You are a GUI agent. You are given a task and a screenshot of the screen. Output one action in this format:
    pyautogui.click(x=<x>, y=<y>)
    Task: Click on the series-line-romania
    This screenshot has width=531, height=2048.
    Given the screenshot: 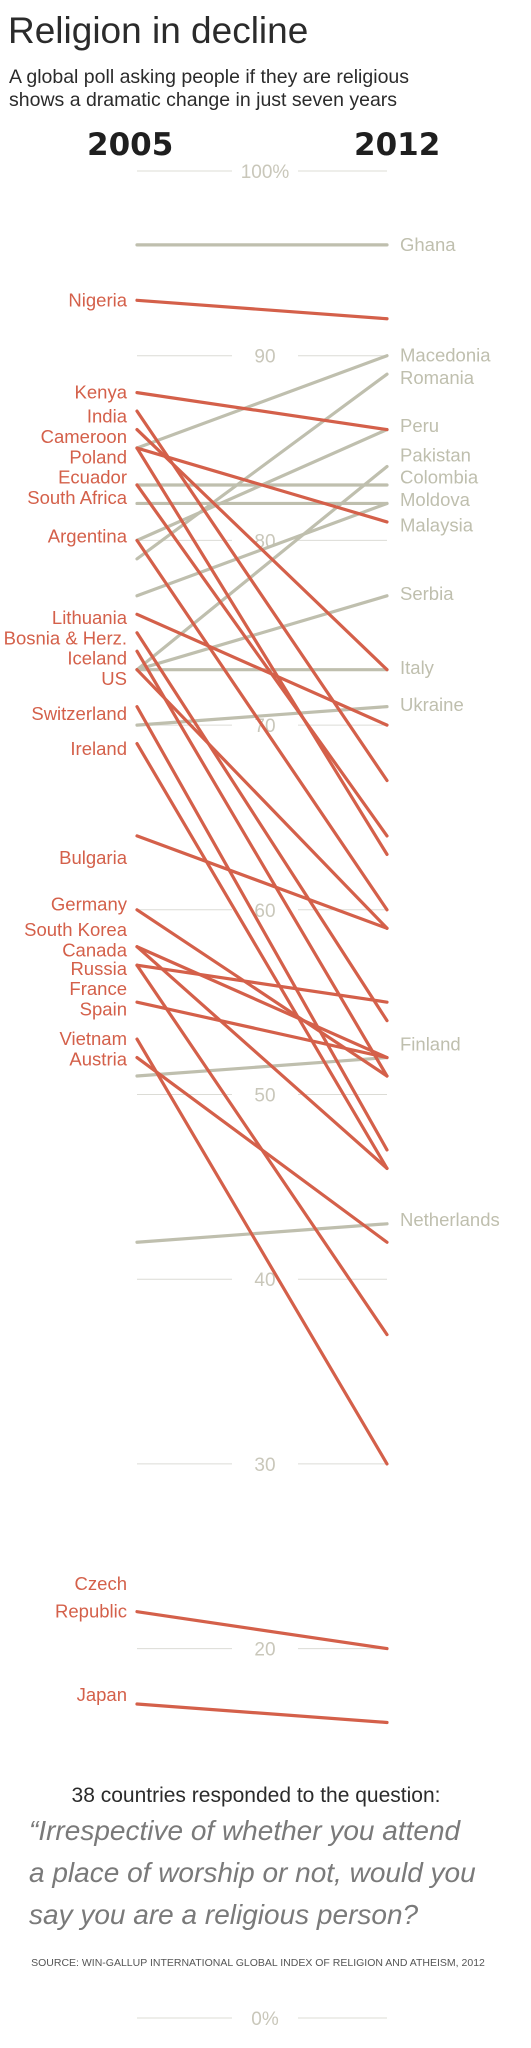 What is the action you would take?
    pyautogui.click(x=262, y=466)
    